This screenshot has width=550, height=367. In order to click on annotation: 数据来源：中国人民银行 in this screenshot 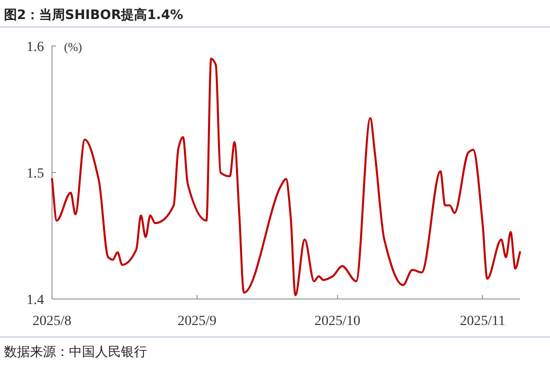, I will do `click(75, 352)`.